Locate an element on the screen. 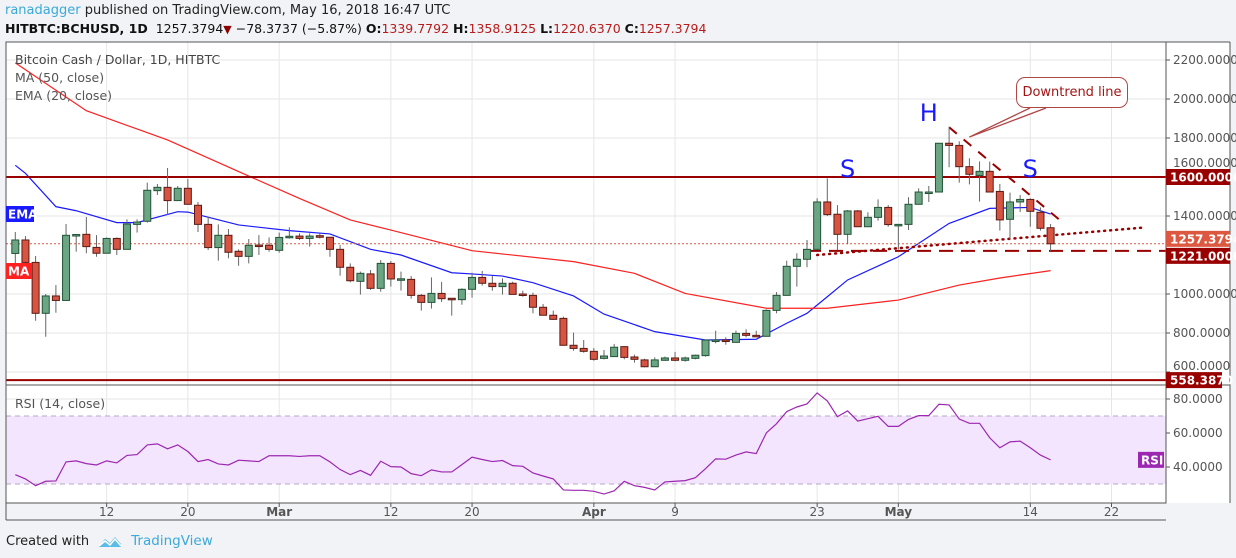 The width and height of the screenshot is (1236, 558). downtrend-trendline is located at coordinates (1005, 174).